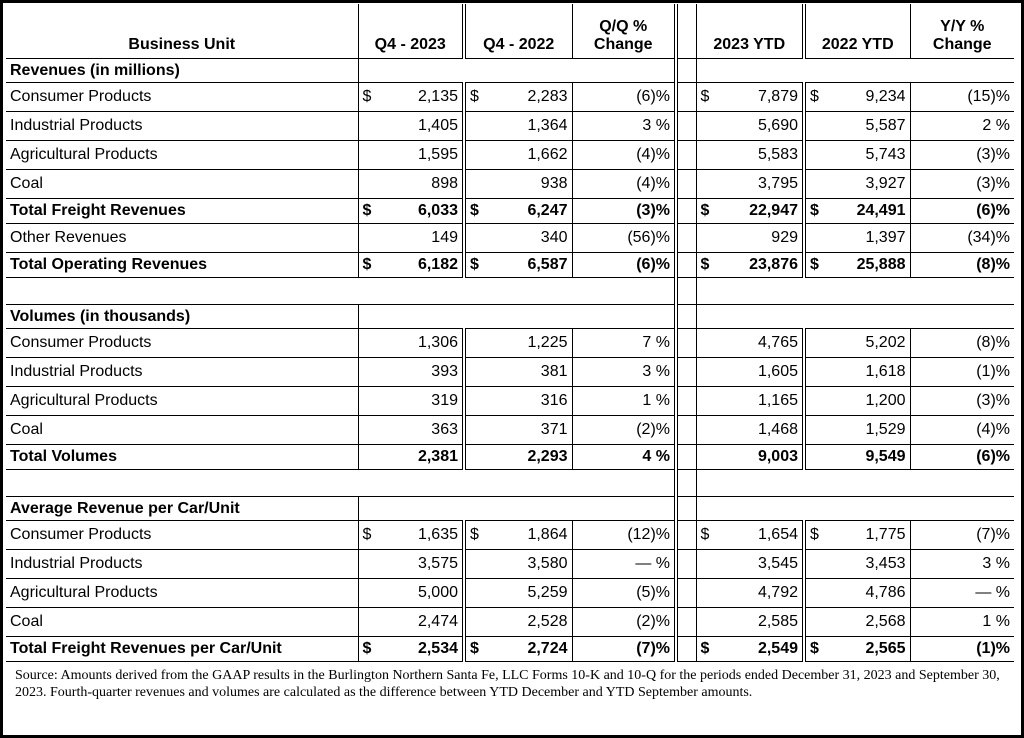  I want to click on value-cell: $9,234, so click(856, 97).